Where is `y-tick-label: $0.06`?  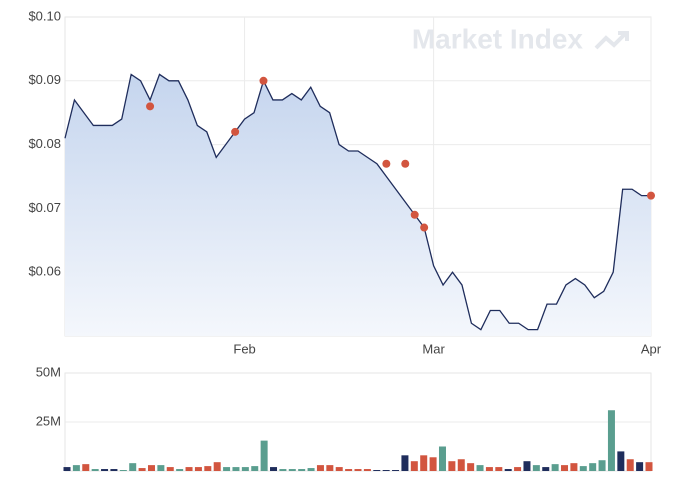 y-tick-label: $0.06 is located at coordinates (44, 271).